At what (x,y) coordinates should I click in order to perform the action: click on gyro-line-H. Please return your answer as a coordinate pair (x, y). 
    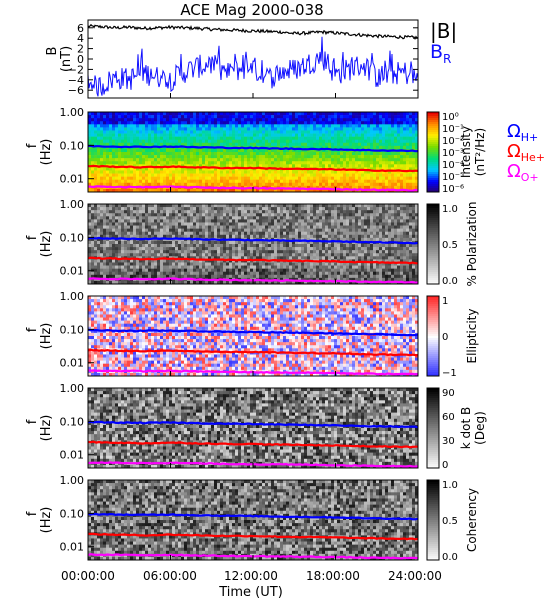
    Looking at the image, I should click on (253, 148).